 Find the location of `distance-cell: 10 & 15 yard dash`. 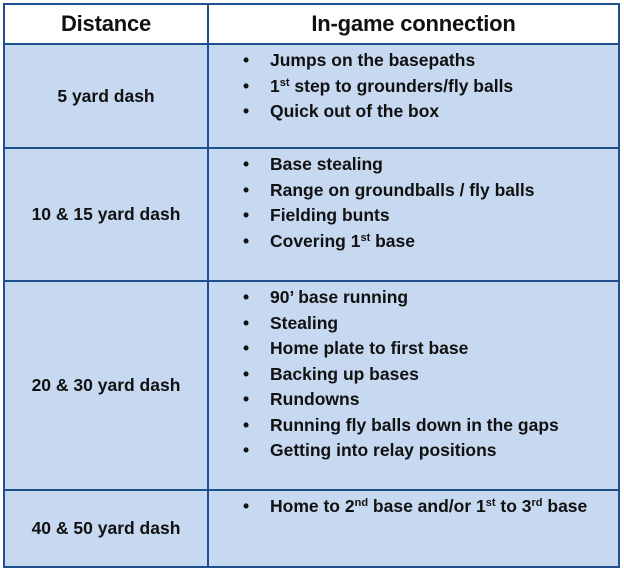

distance-cell: 10 & 15 yard dash is located at coordinates (106, 214).